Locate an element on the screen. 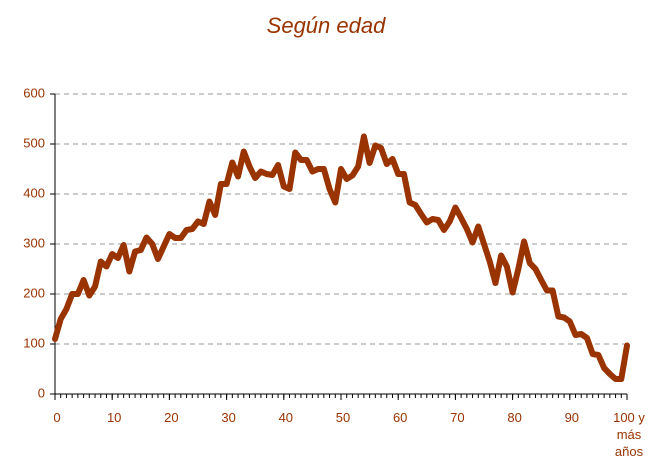 The width and height of the screenshot is (653, 465). x-tick-label-box: 80 is located at coordinates (514, 417).